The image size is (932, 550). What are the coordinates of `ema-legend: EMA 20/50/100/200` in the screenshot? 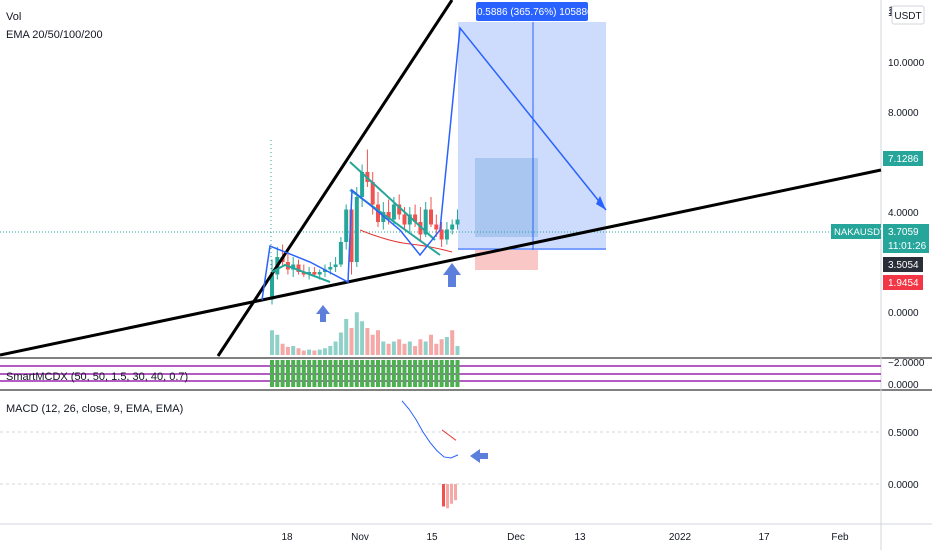 It's located at (54, 35).